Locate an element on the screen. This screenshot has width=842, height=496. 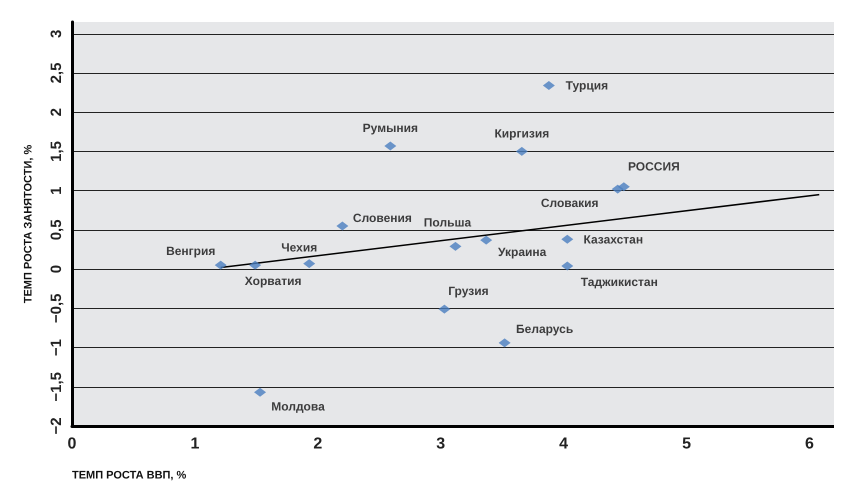
x-tick-label: 2 is located at coordinates (317, 444).